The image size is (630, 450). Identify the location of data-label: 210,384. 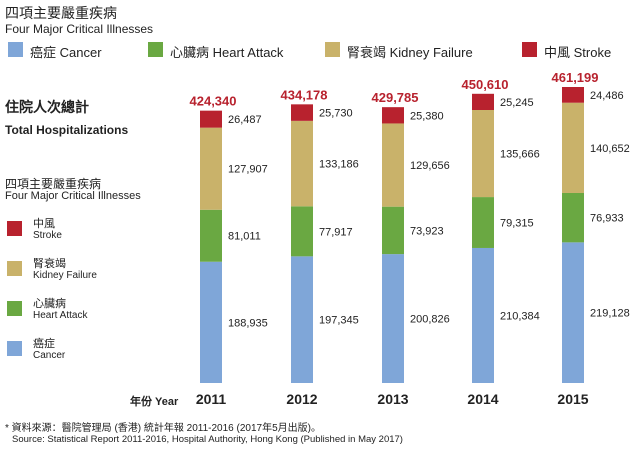
(520, 316).